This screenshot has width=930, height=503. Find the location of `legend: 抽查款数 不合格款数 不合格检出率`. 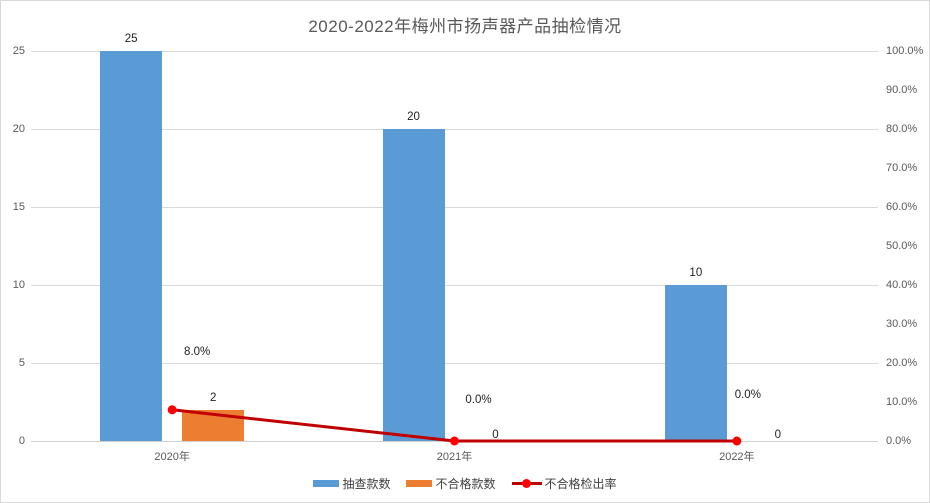

legend: 抽查款数 不合格款数 不合格检出率 is located at coordinates (465, 483).